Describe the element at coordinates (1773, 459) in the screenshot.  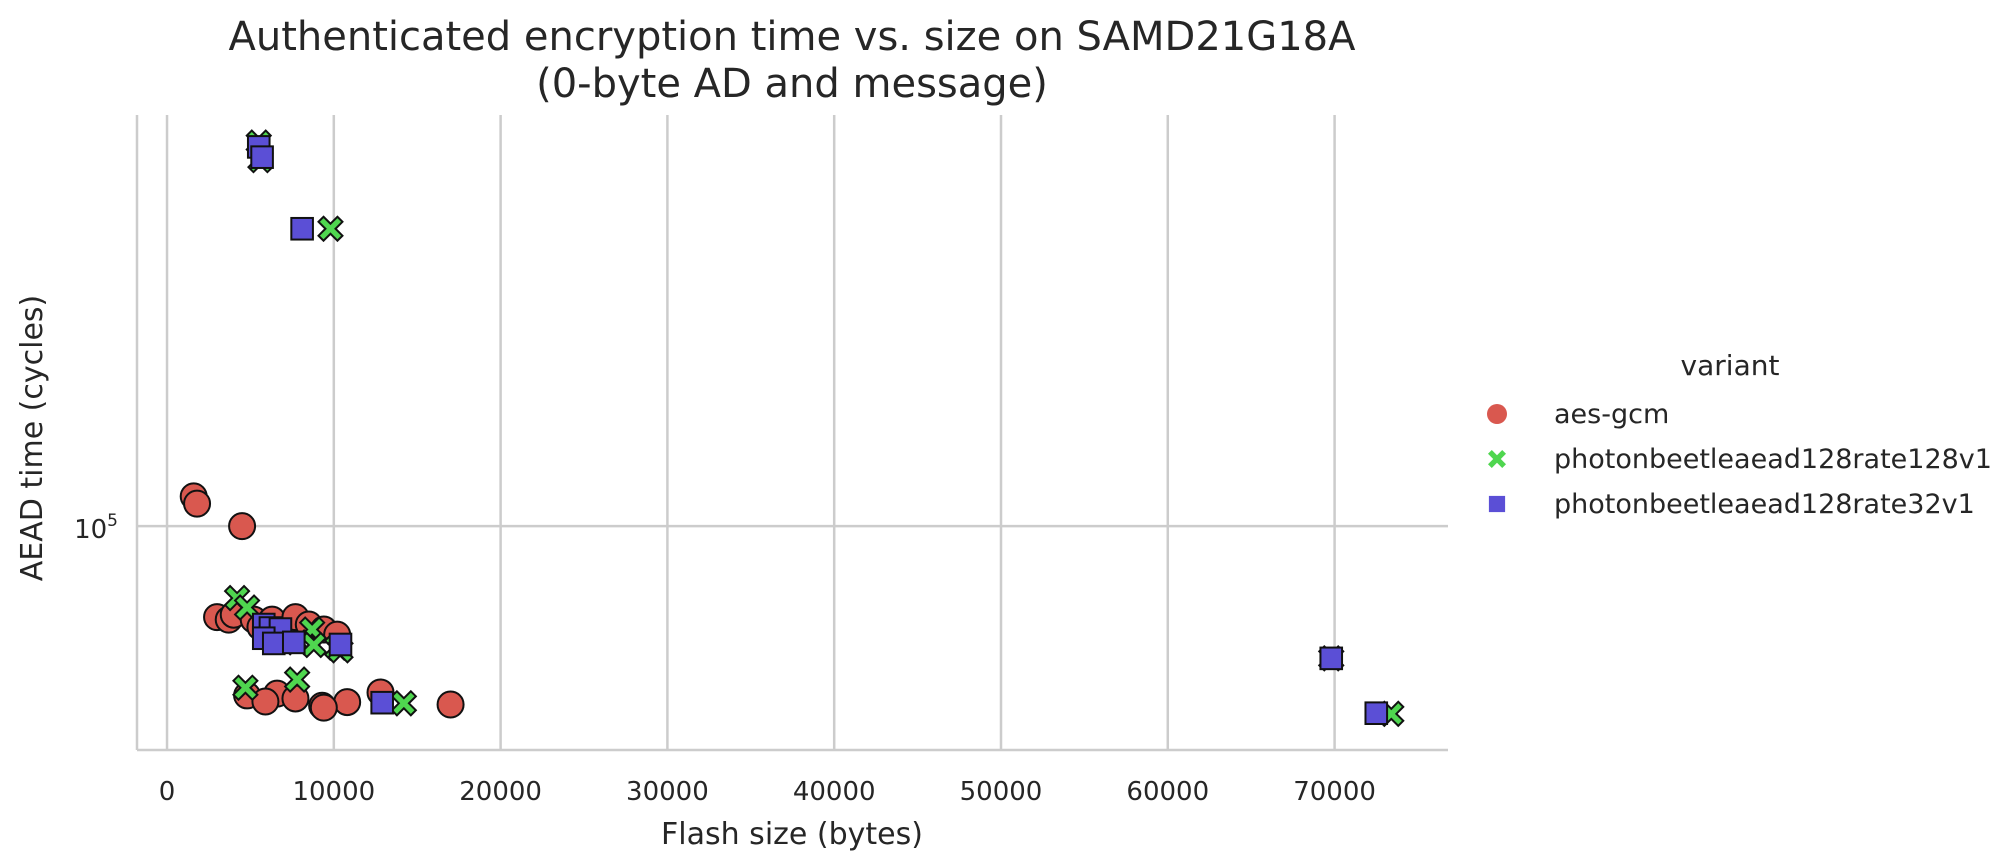
I see `legend-label: photonbeetleaead128rate128v1` at that location.